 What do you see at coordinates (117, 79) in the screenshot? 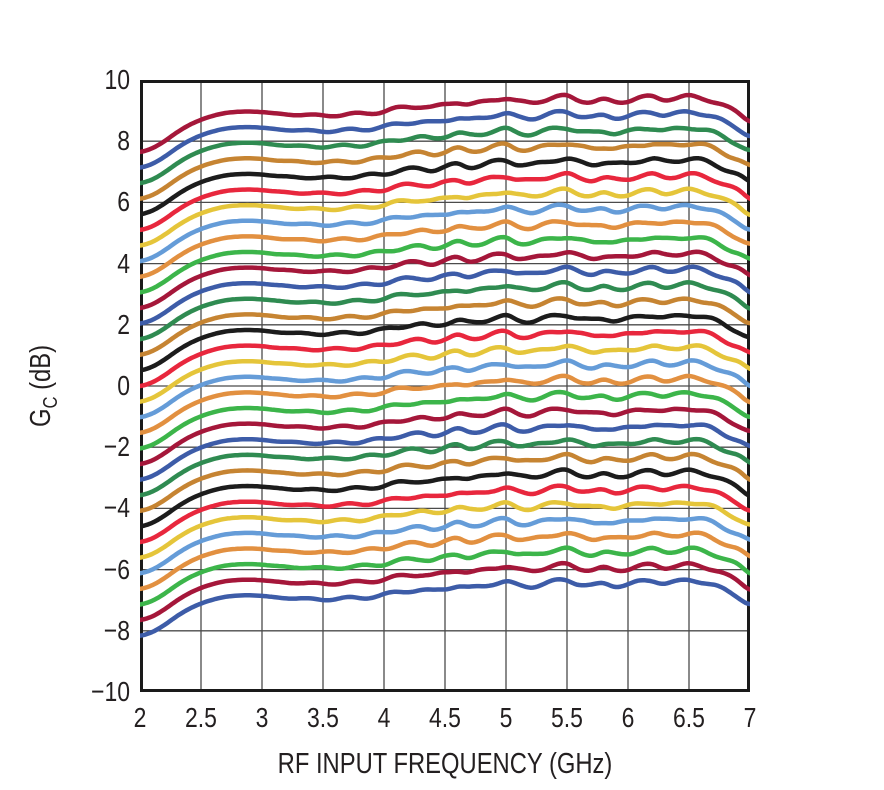
I see `y-tick-label: 10` at bounding box center [117, 79].